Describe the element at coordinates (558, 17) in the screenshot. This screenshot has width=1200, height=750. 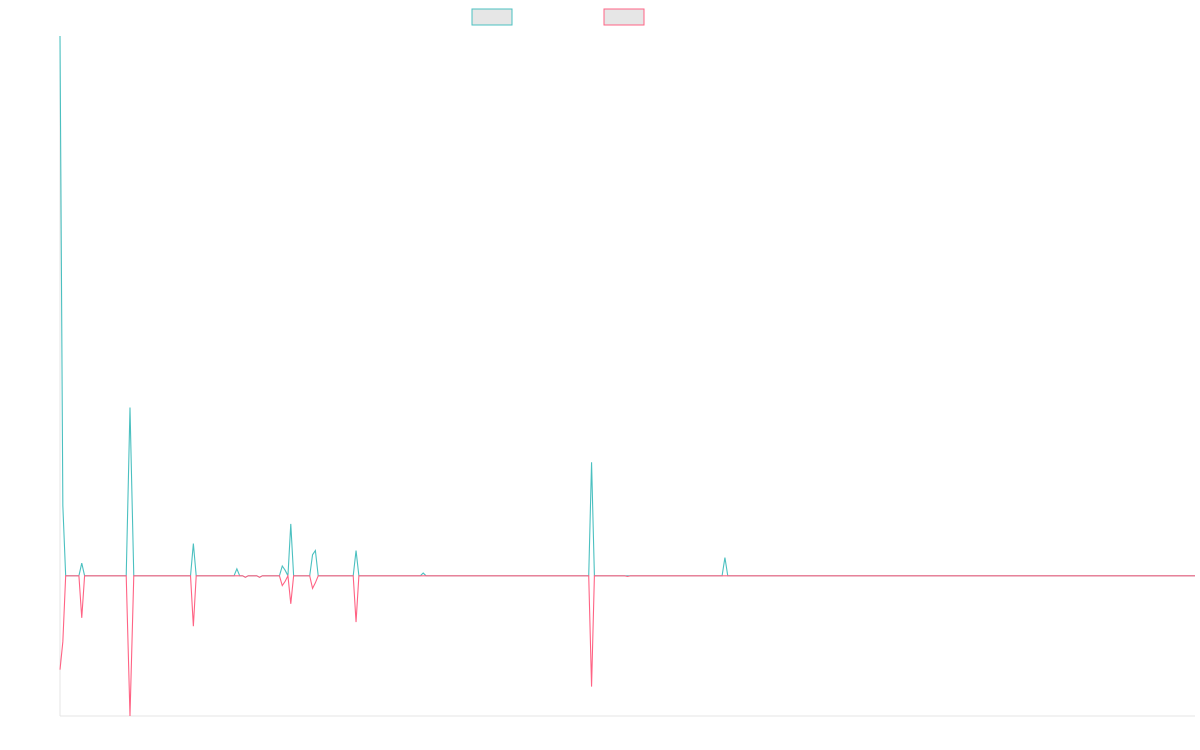
I see `chart-legend` at that location.